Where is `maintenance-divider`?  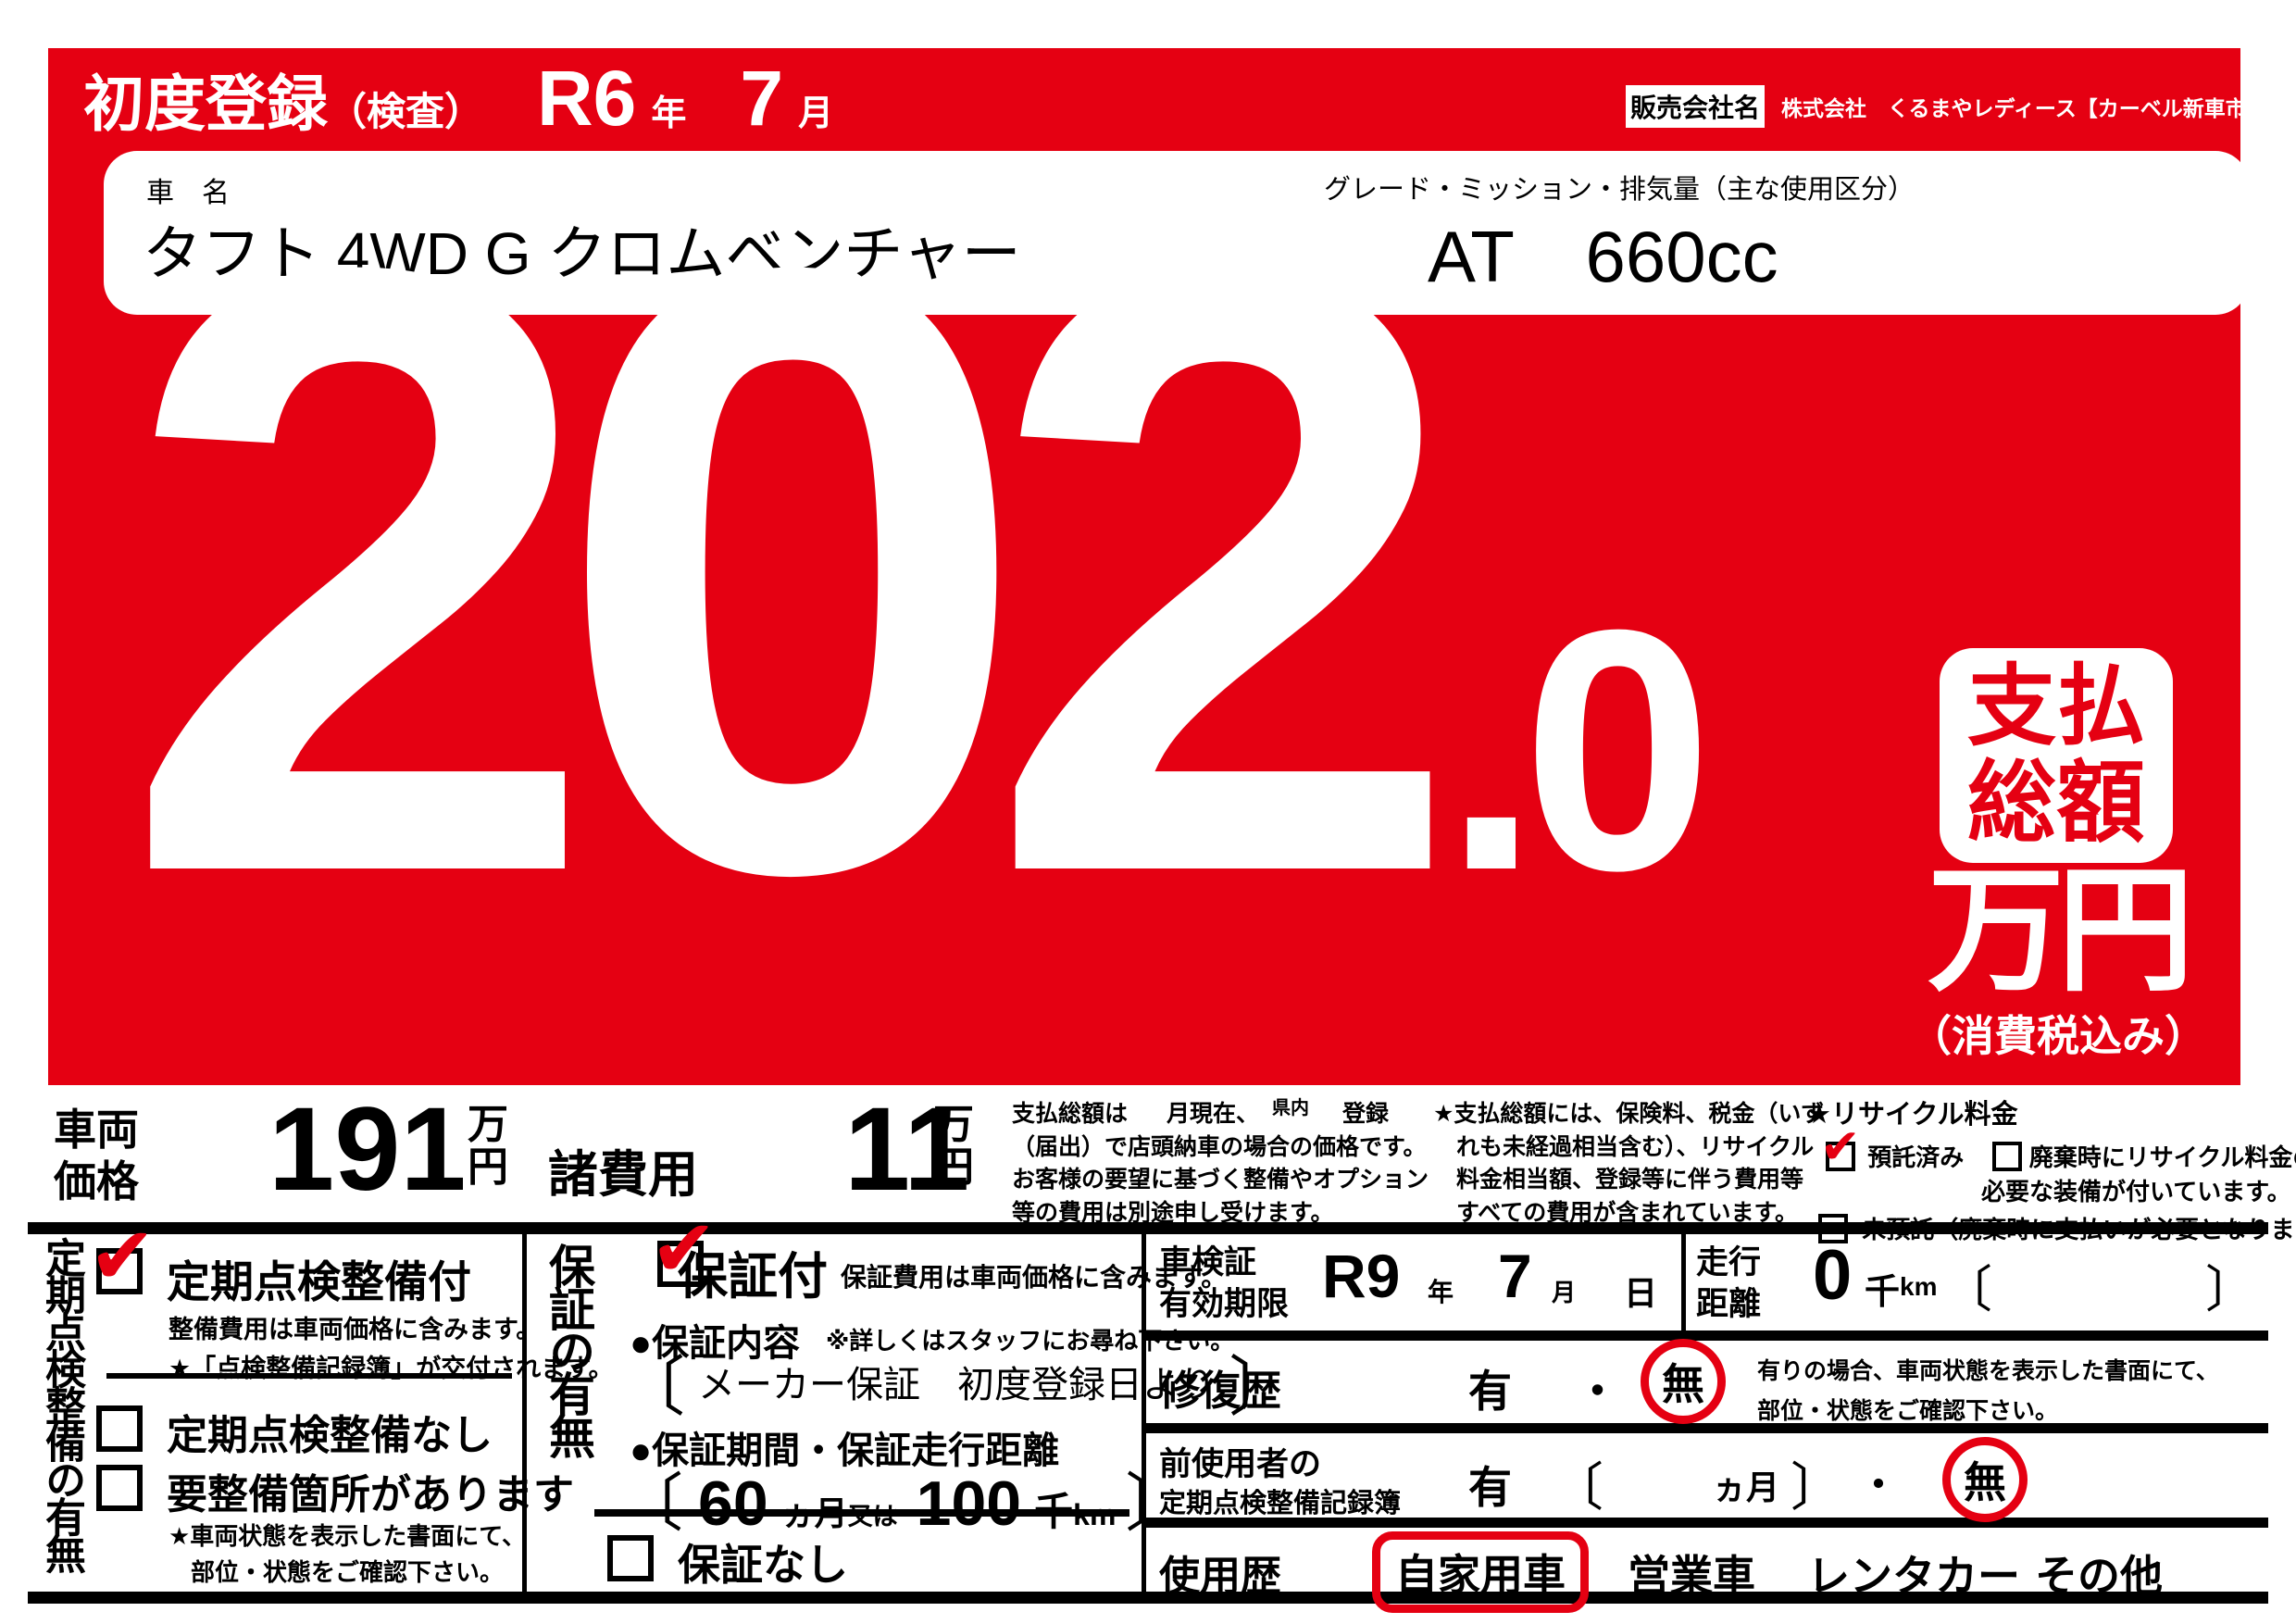 maintenance-divider is located at coordinates (309, 1376).